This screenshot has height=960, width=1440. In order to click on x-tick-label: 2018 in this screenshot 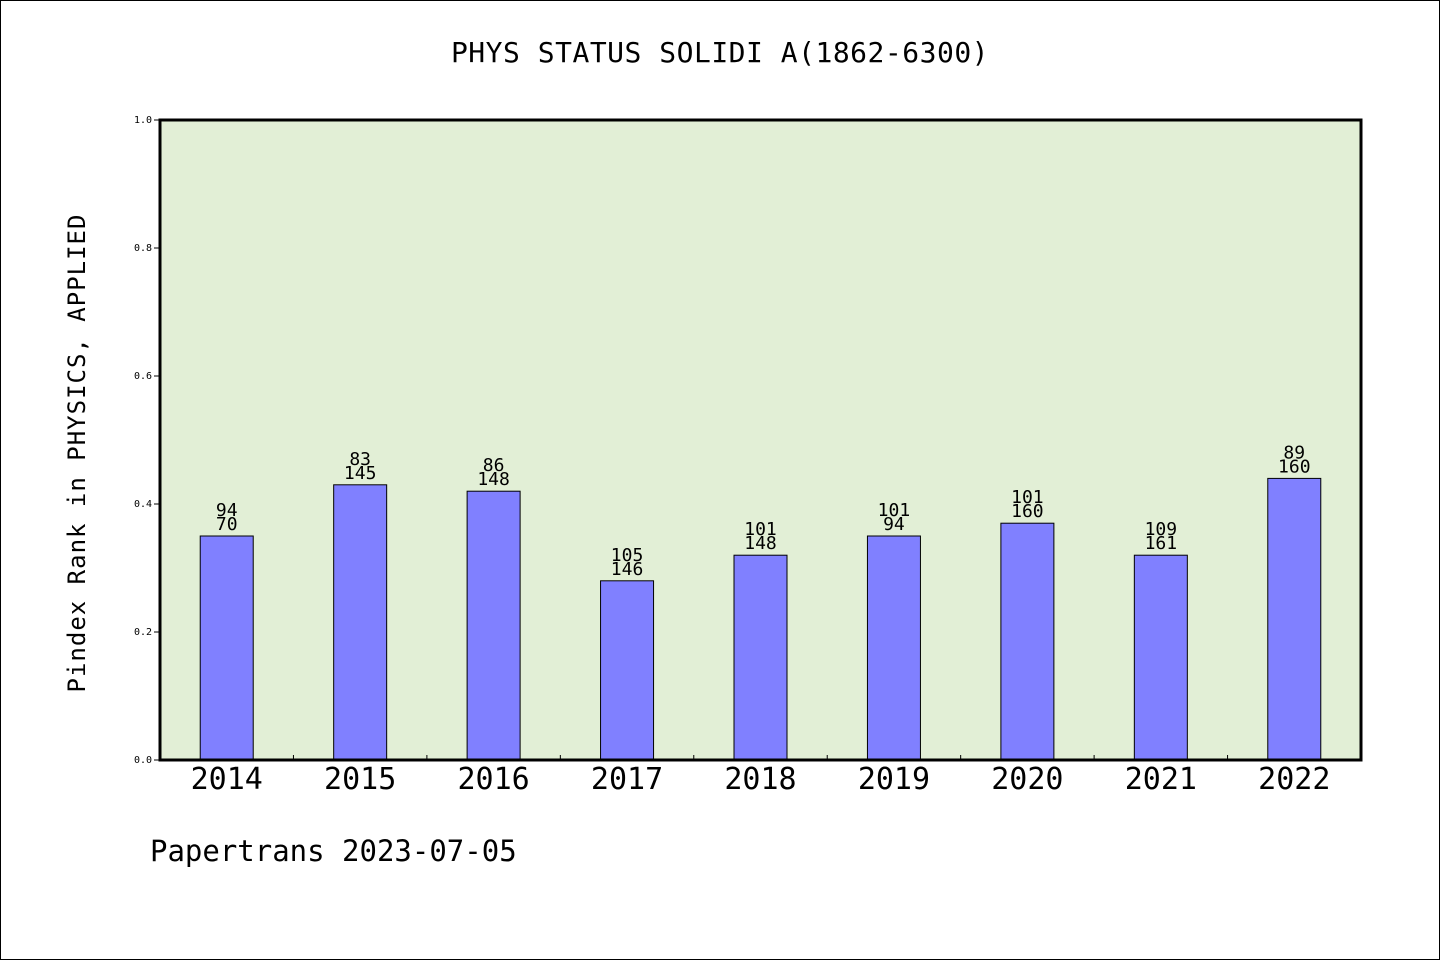, I will do `click(760, 779)`.